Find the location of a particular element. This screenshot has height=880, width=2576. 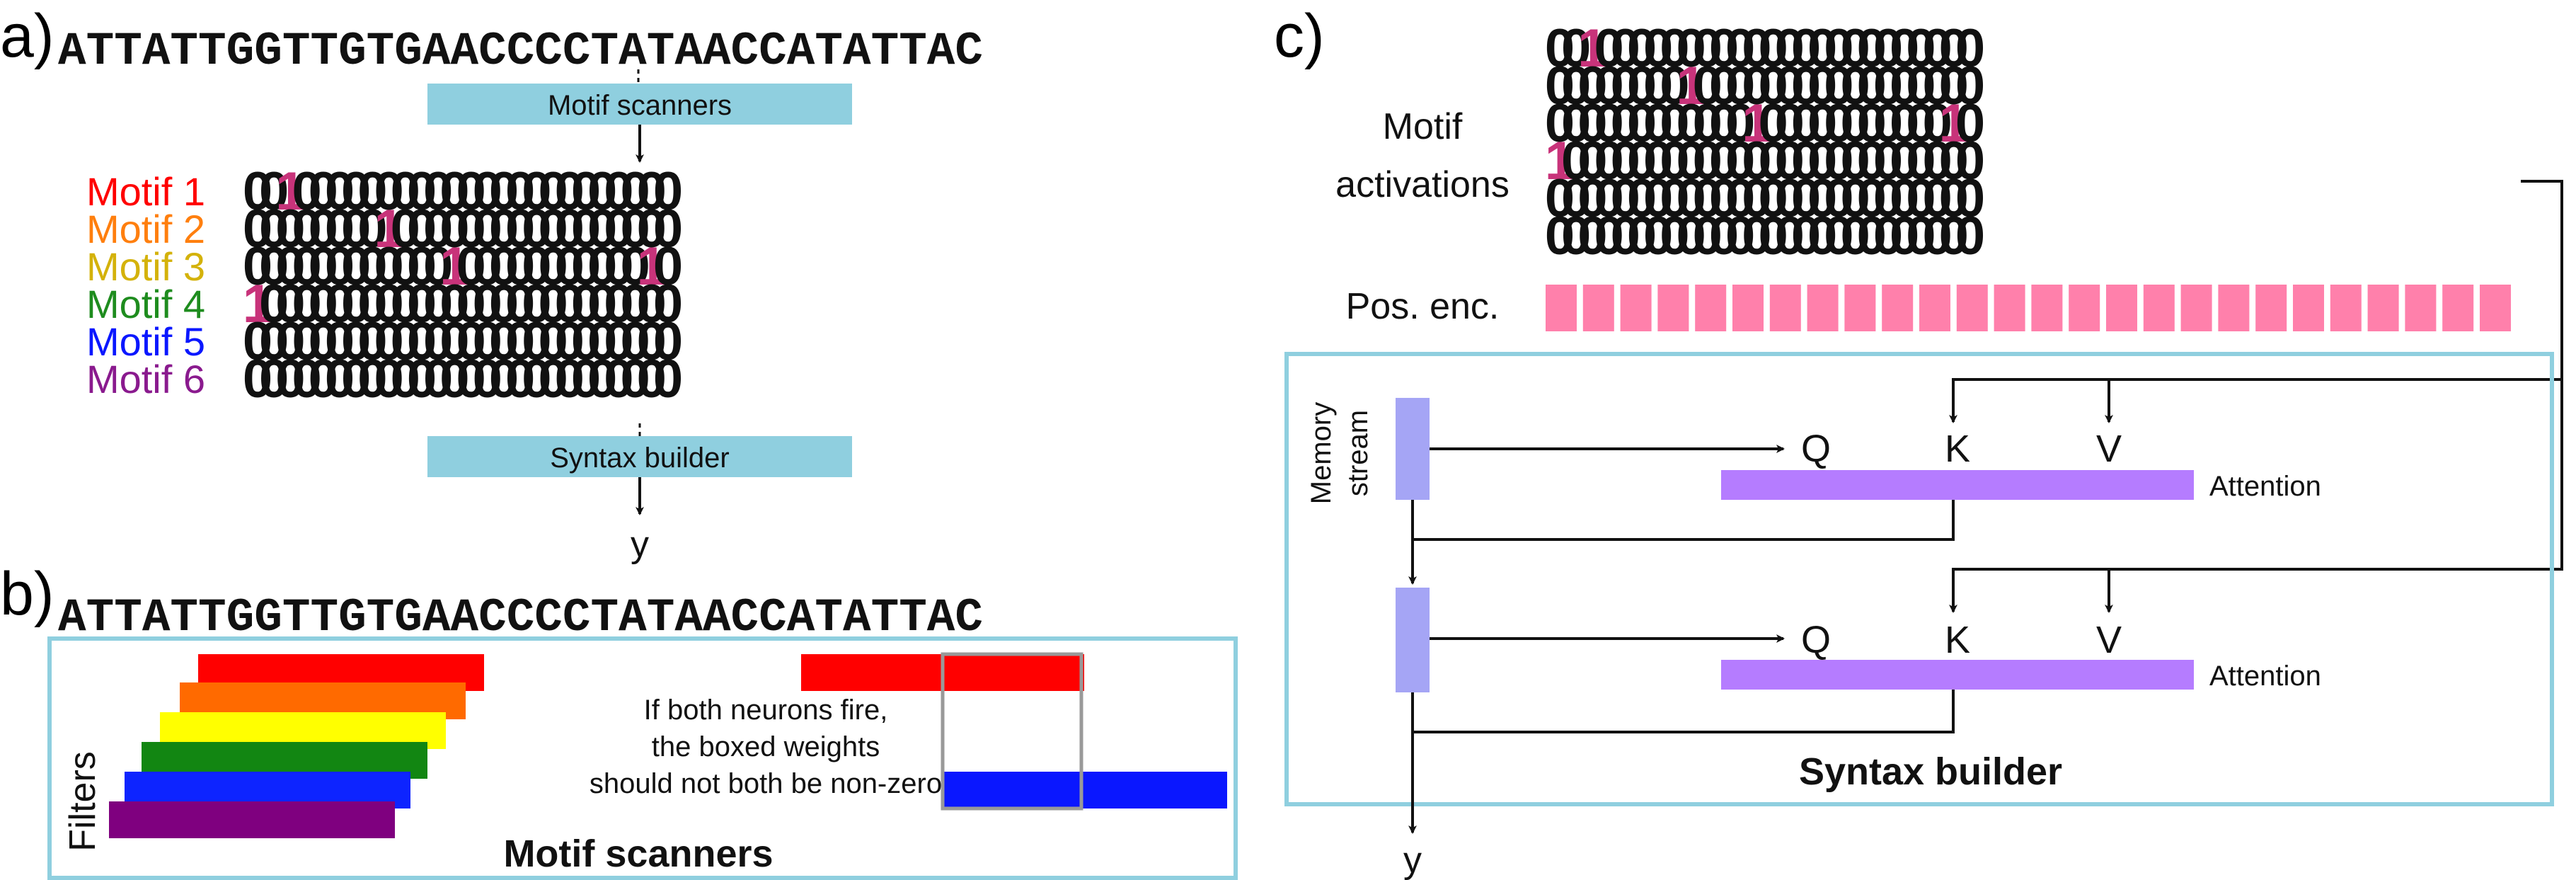

filter-stack is located at coordinates (297, 746).